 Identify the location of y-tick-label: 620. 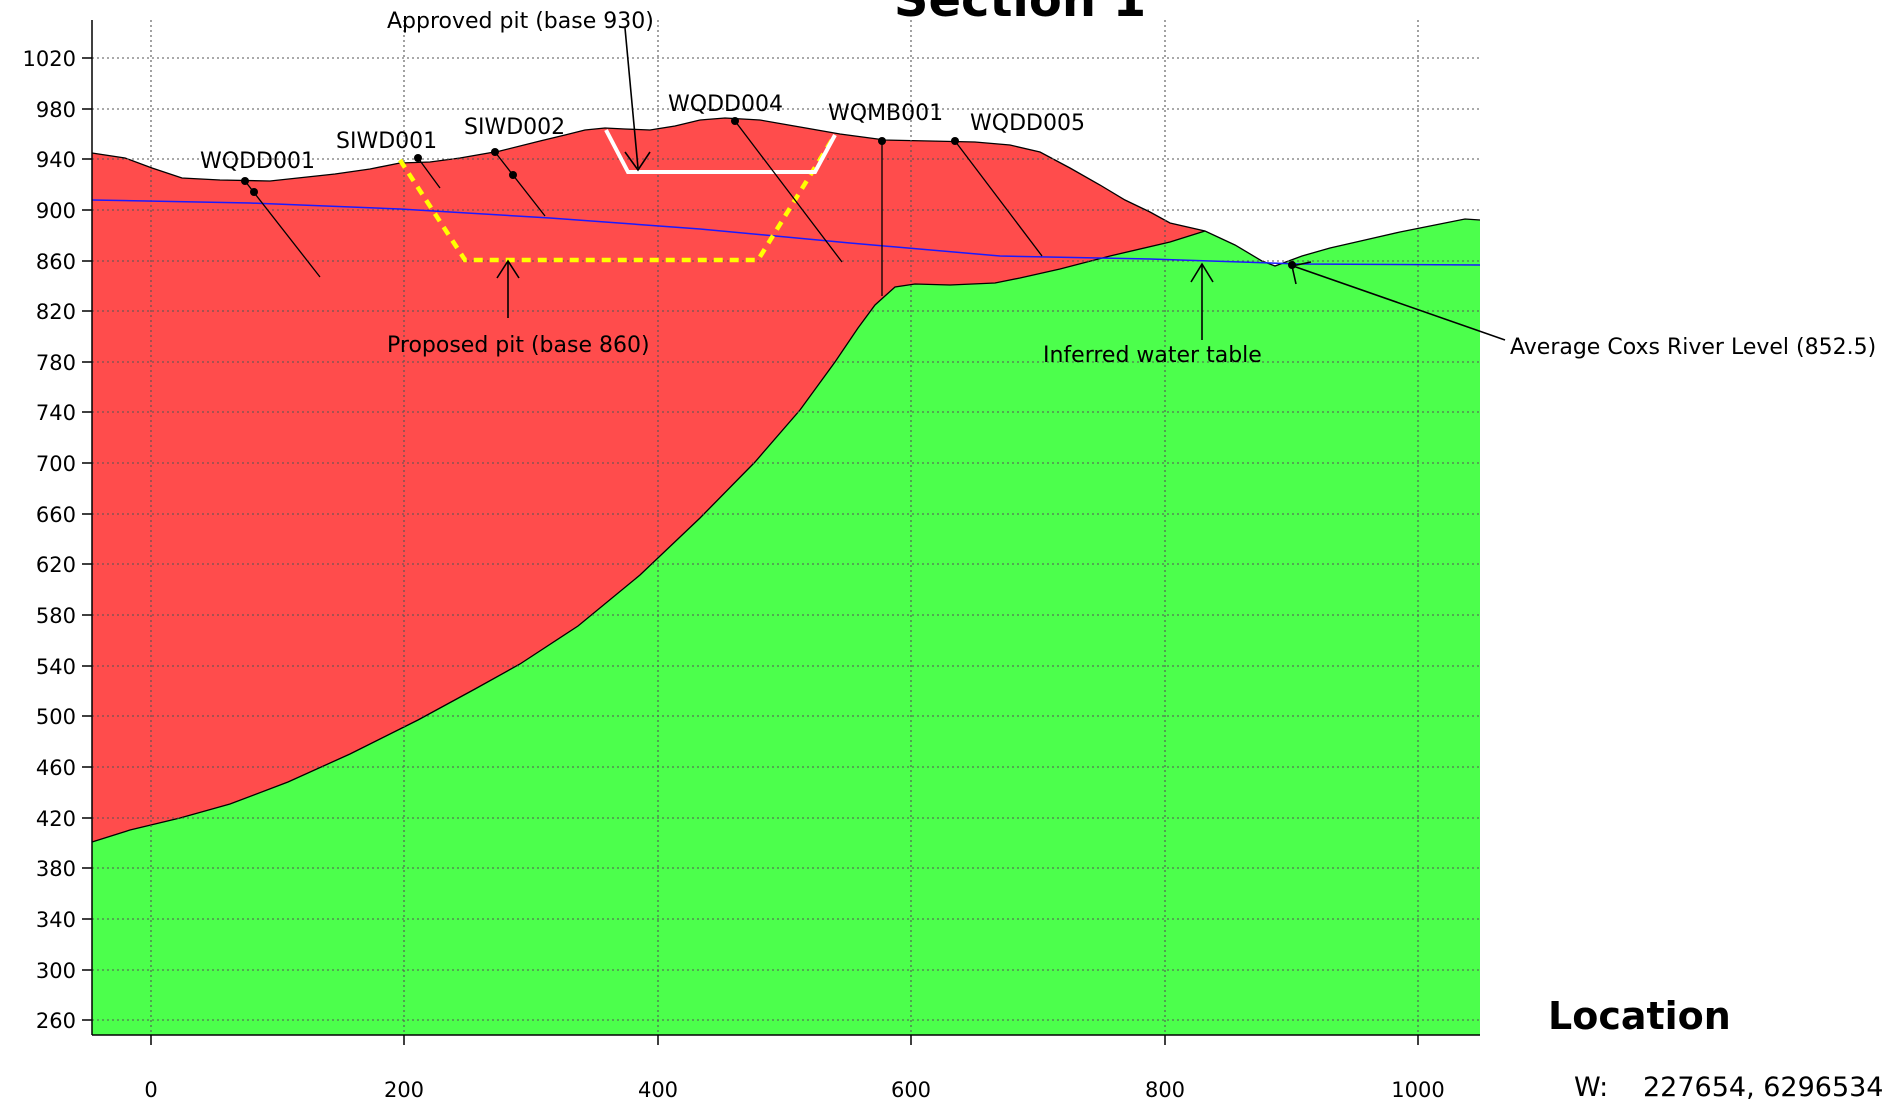
(56, 565).